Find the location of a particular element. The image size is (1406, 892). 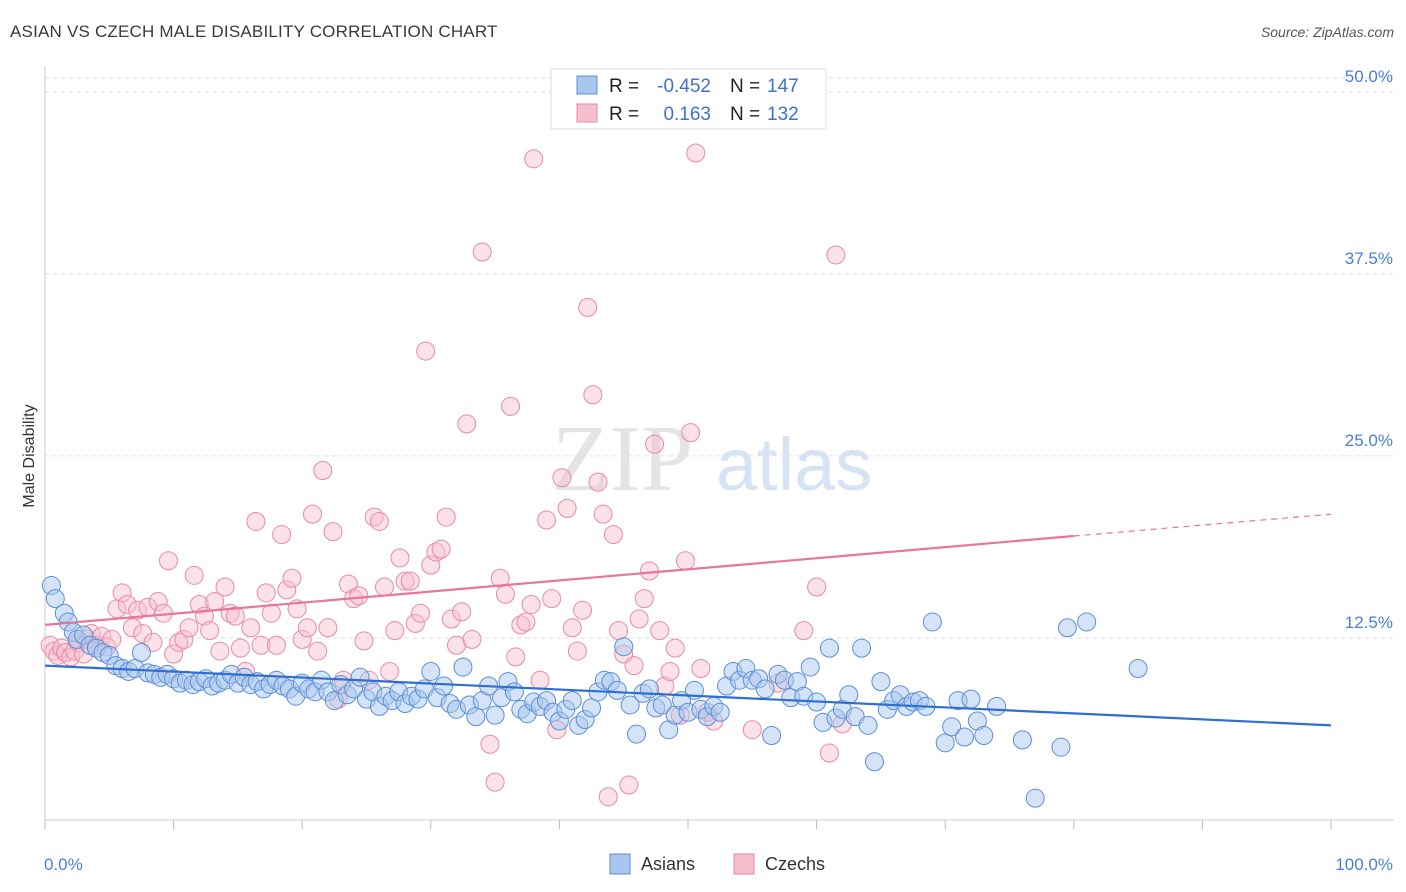

x-tick-label: 0.0% is located at coordinates (63, 864).